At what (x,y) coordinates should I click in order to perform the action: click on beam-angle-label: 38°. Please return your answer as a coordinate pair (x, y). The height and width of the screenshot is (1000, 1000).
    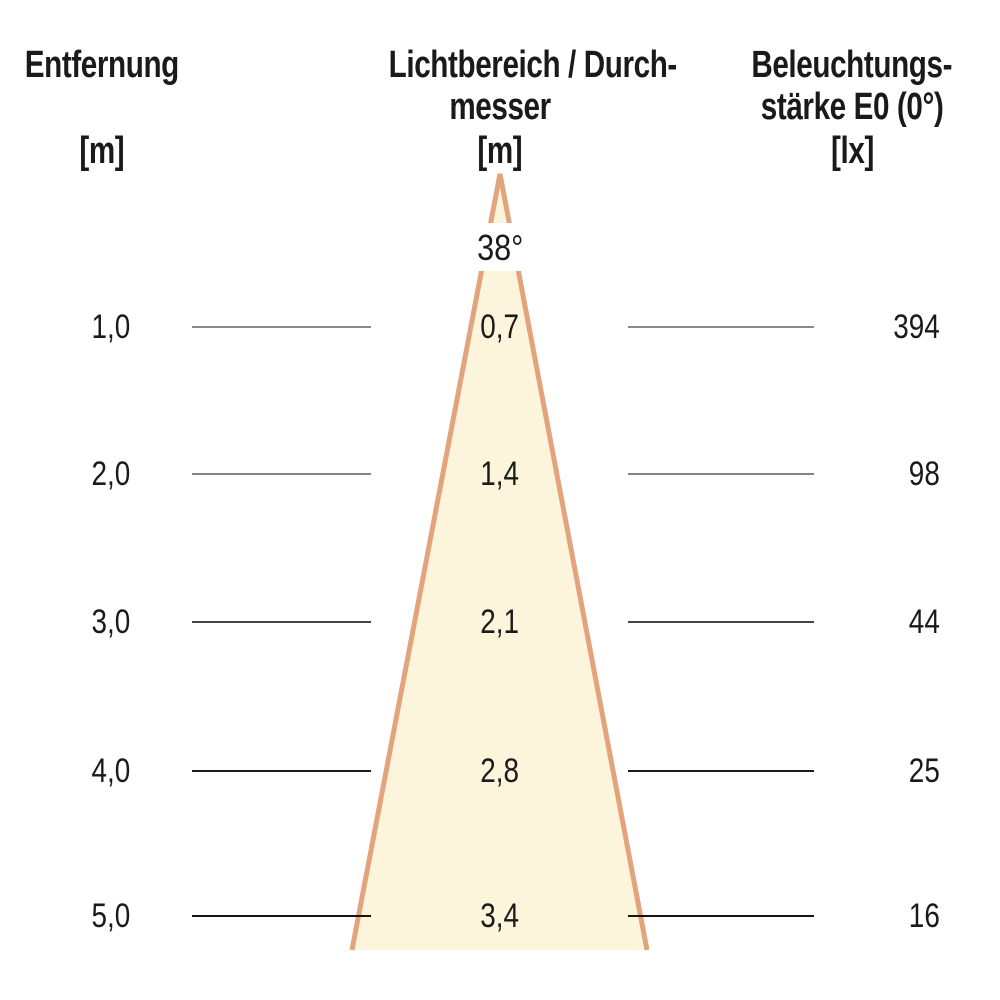
    Looking at the image, I should click on (500, 247).